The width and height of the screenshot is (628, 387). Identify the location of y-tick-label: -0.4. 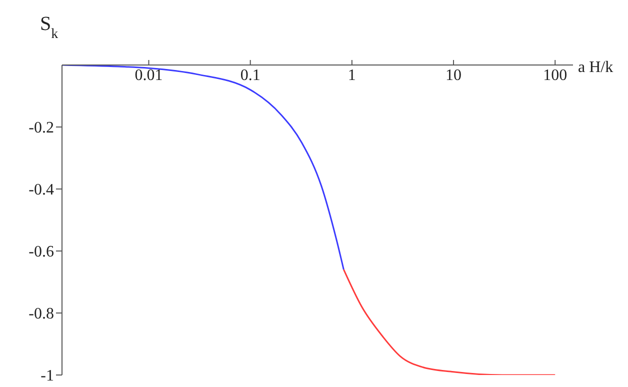
(41, 190).